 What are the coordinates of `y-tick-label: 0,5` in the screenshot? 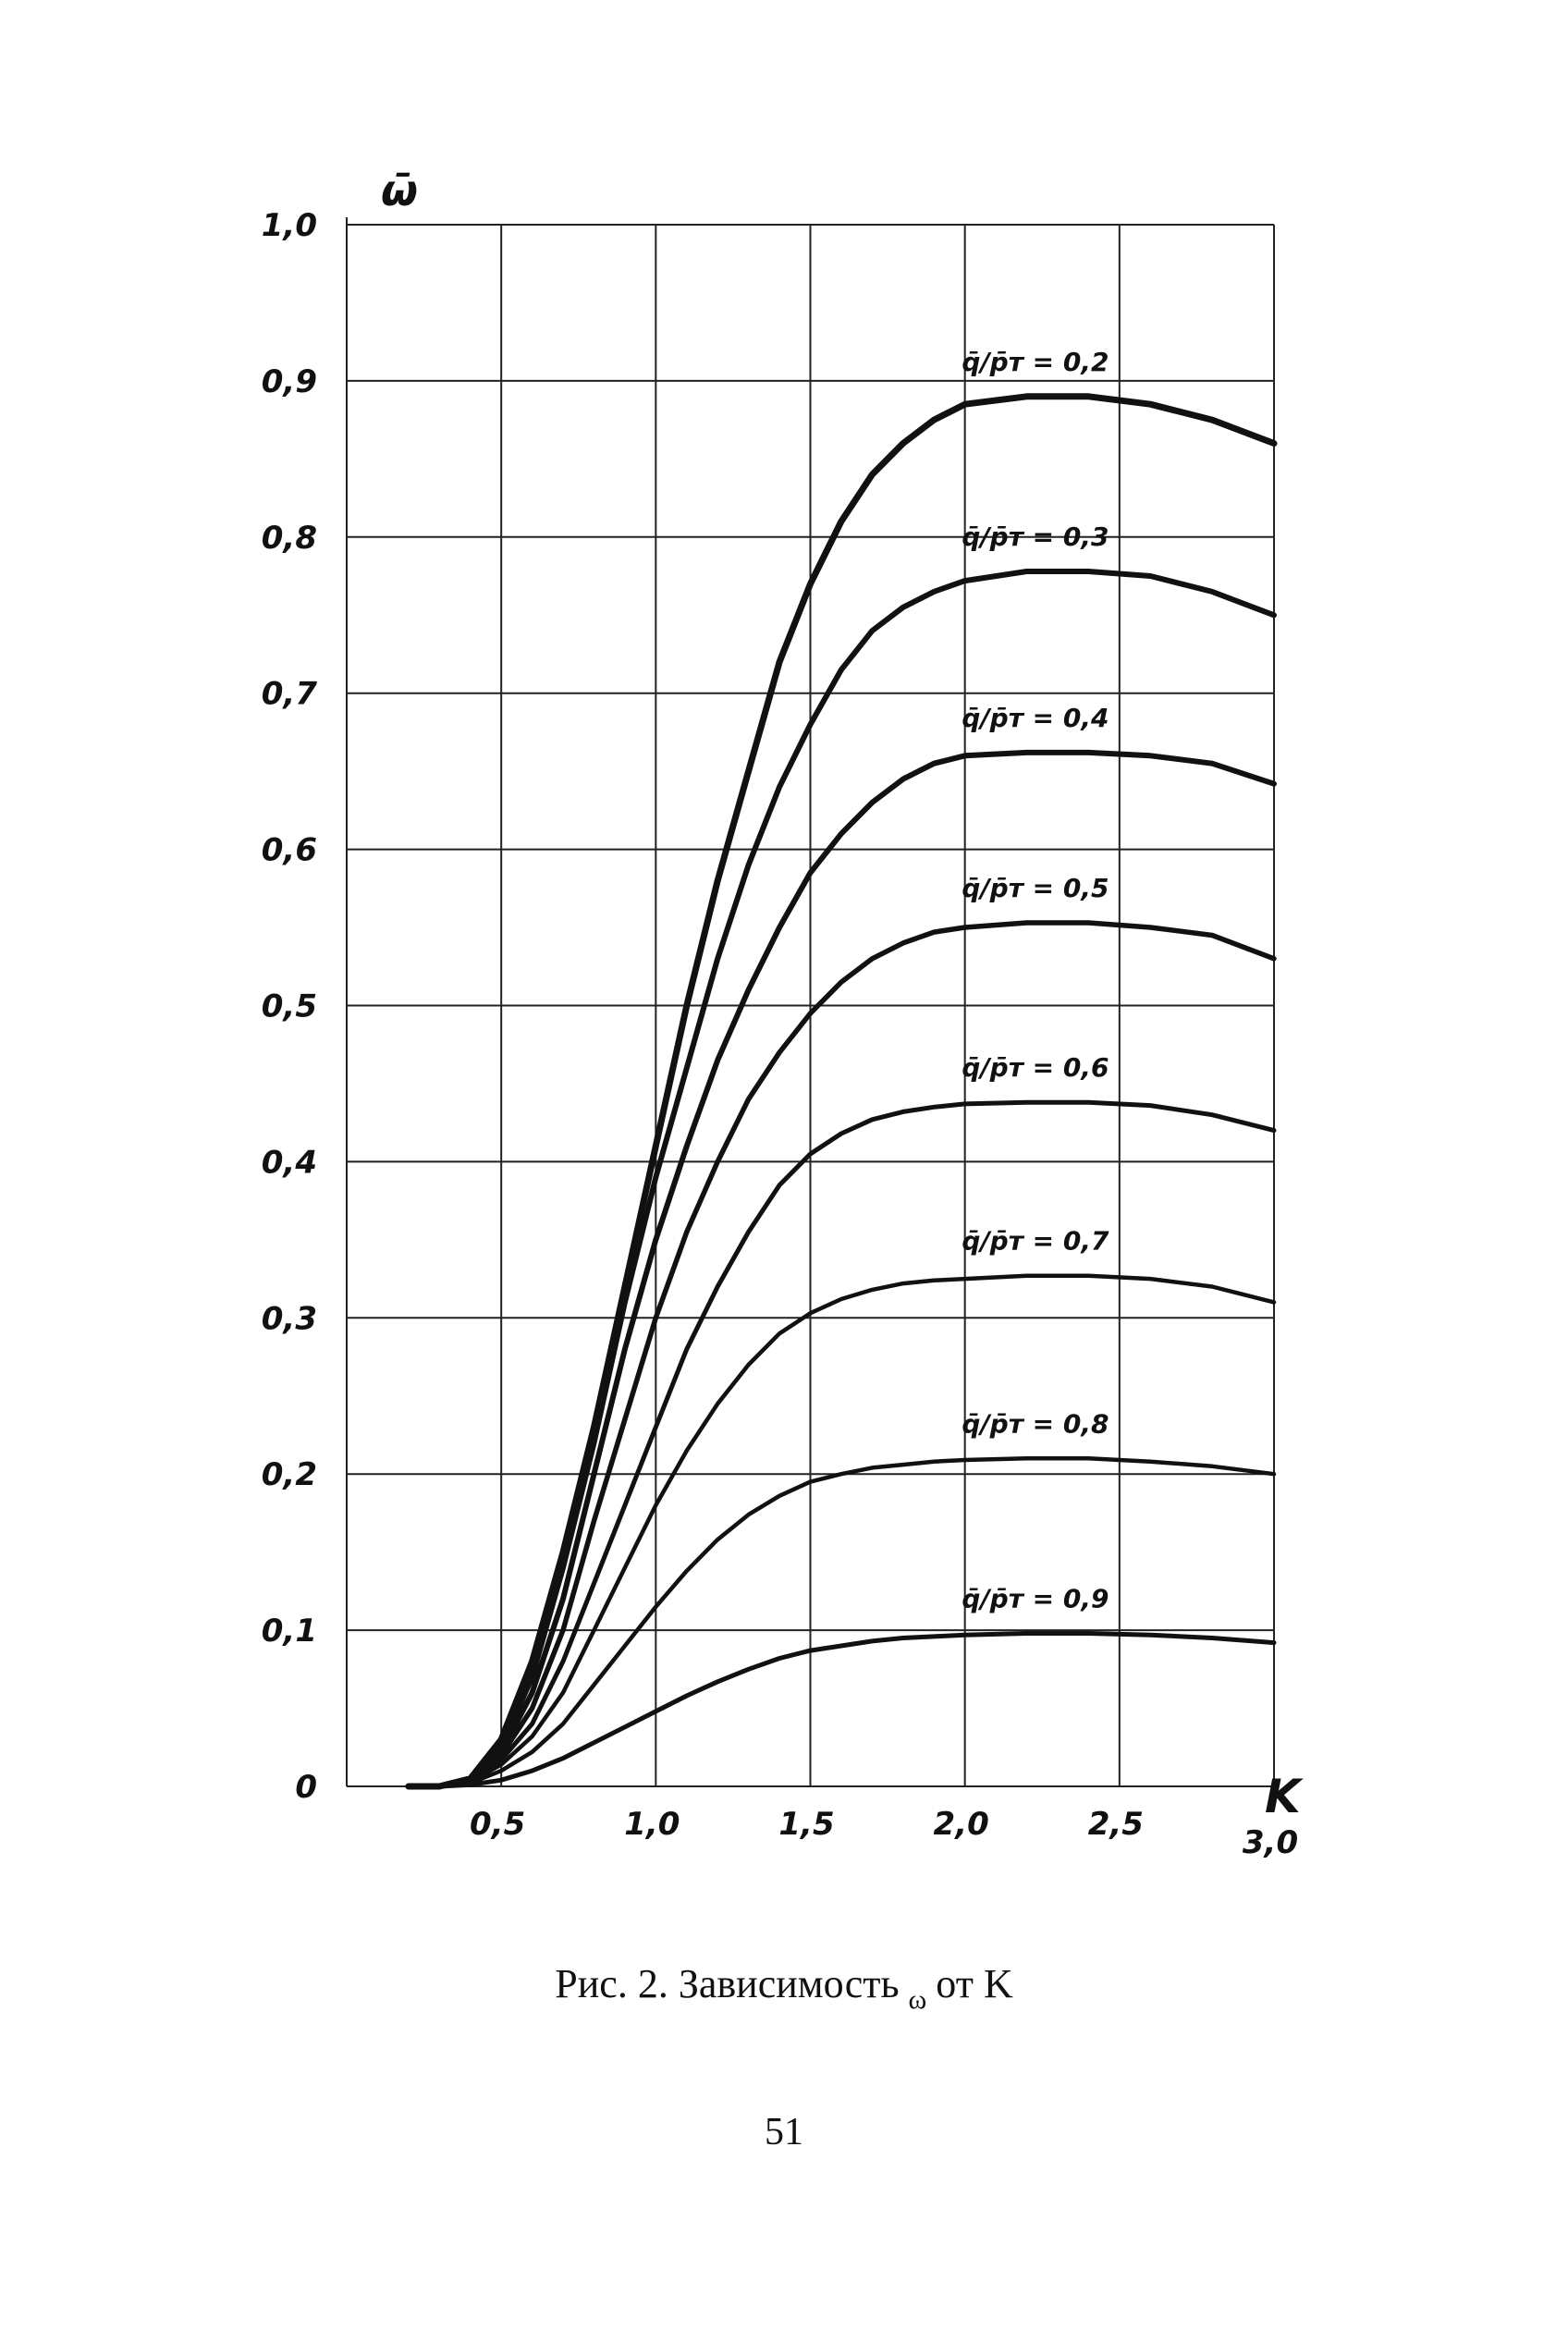 It's located at (290, 1006).